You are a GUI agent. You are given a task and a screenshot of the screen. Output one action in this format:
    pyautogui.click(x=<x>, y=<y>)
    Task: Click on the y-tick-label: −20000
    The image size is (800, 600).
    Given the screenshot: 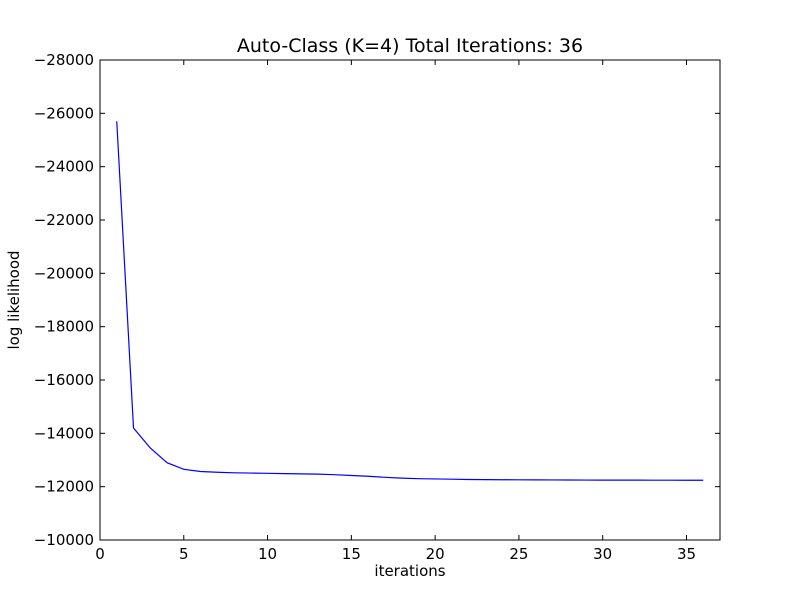 What is the action you would take?
    pyautogui.click(x=64, y=273)
    